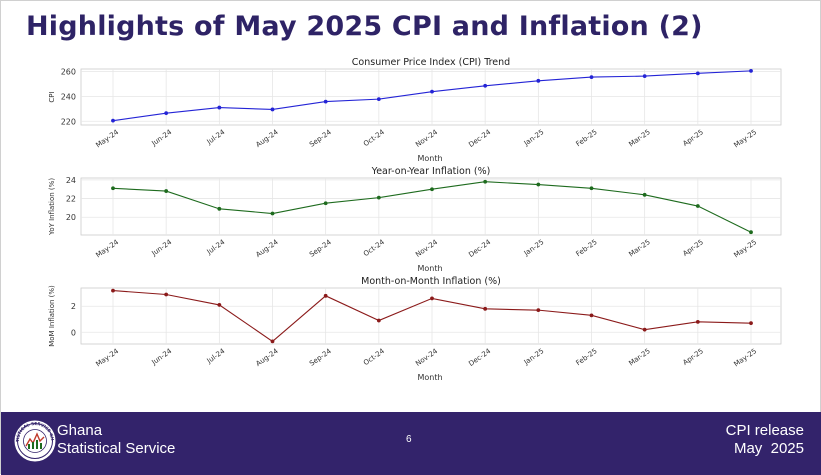 Image resolution: width=821 pixels, height=475 pixels. Describe the element at coordinates (162, 248) in the screenshot. I see `yoy-x-tick-label: Jun-24` at that location.